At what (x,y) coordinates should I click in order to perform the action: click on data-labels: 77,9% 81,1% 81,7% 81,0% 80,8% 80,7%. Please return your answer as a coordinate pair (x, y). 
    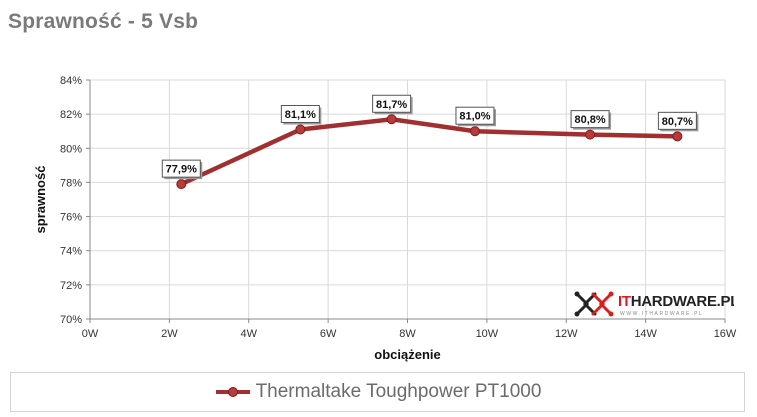
    Looking at the image, I should click on (430, 137).